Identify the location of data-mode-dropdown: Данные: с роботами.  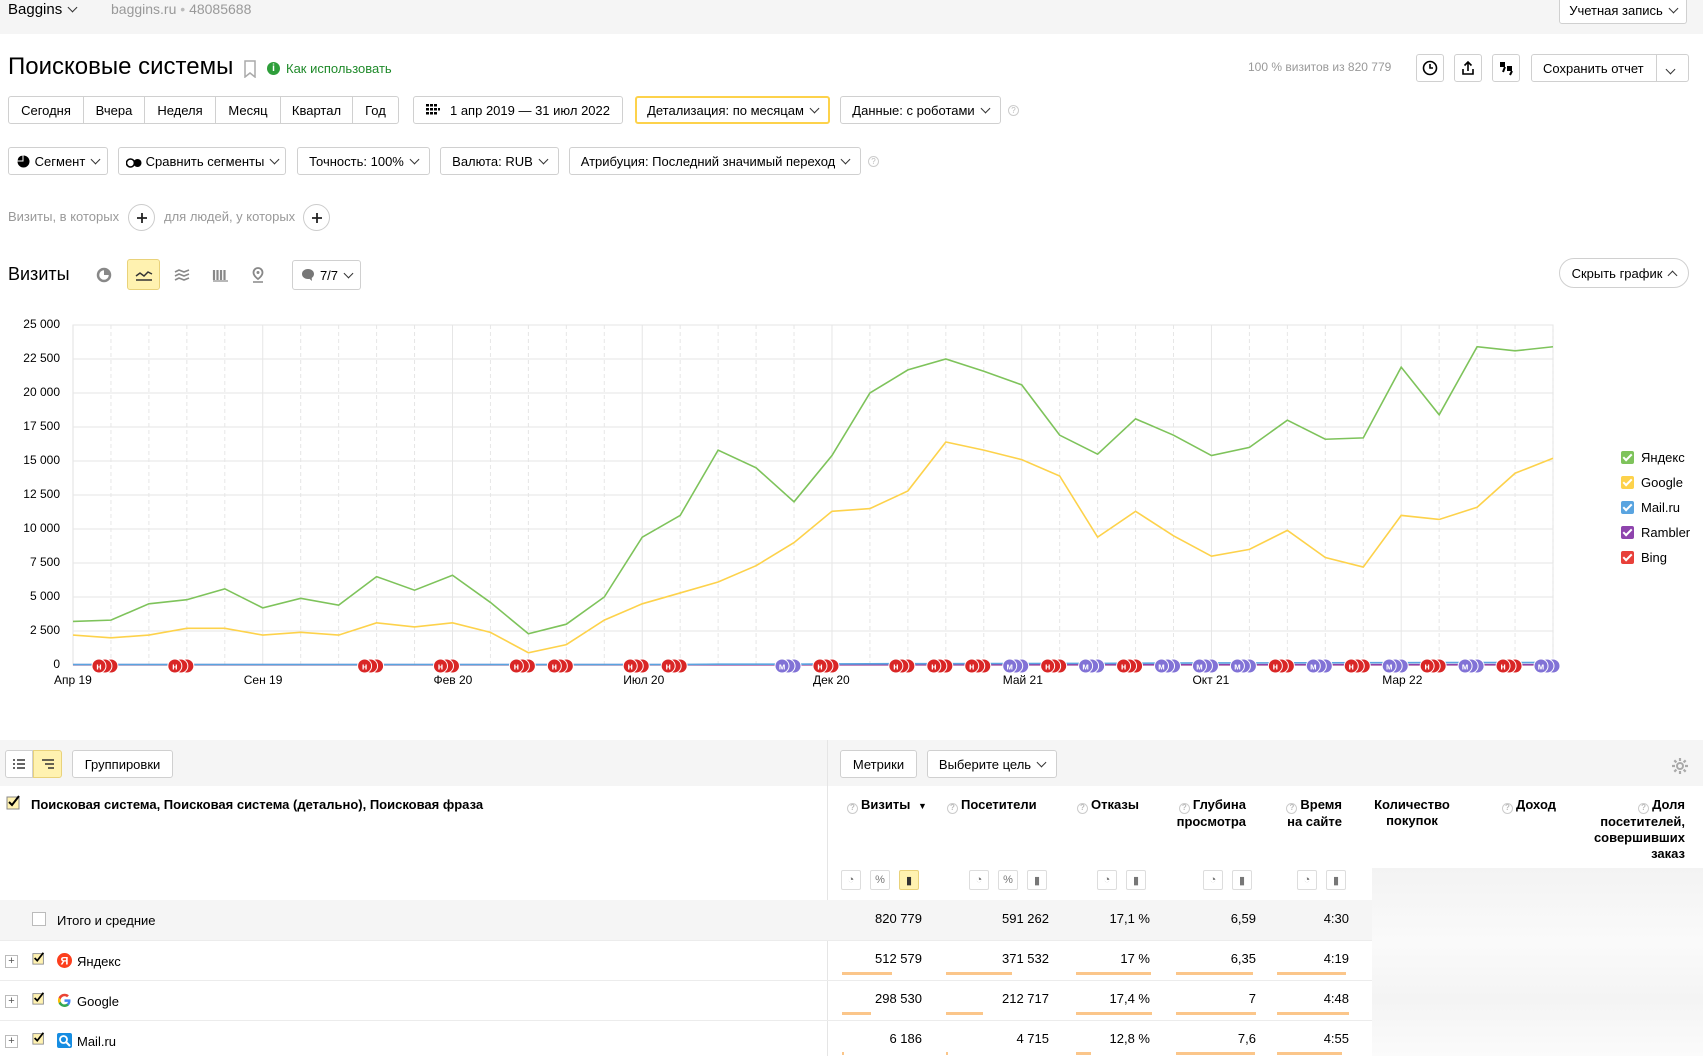
(920, 110).